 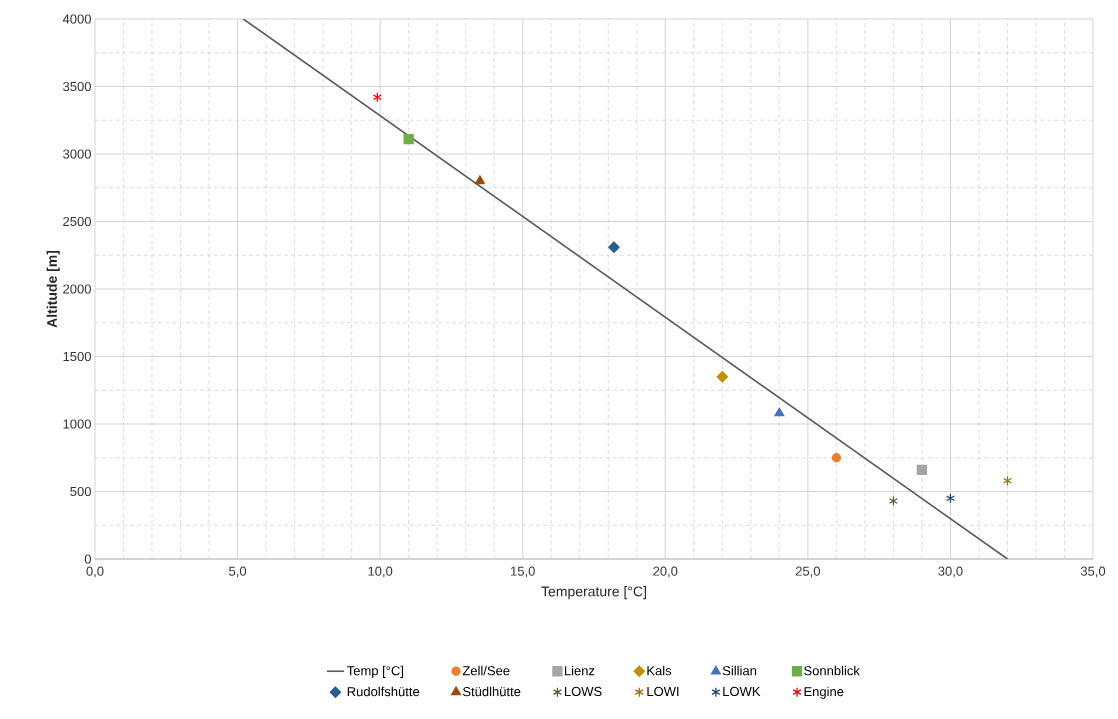 I want to click on y-tick-label: 0, so click(x=87, y=559).